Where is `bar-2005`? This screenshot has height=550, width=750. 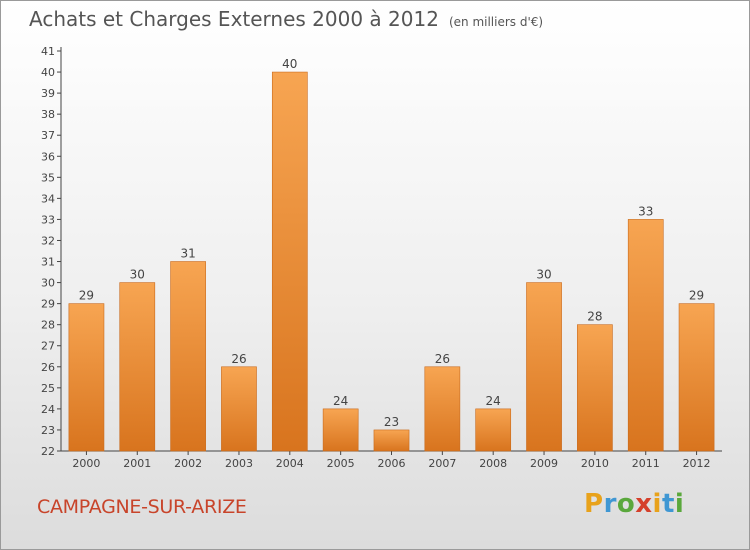 bar-2005 is located at coordinates (340, 430).